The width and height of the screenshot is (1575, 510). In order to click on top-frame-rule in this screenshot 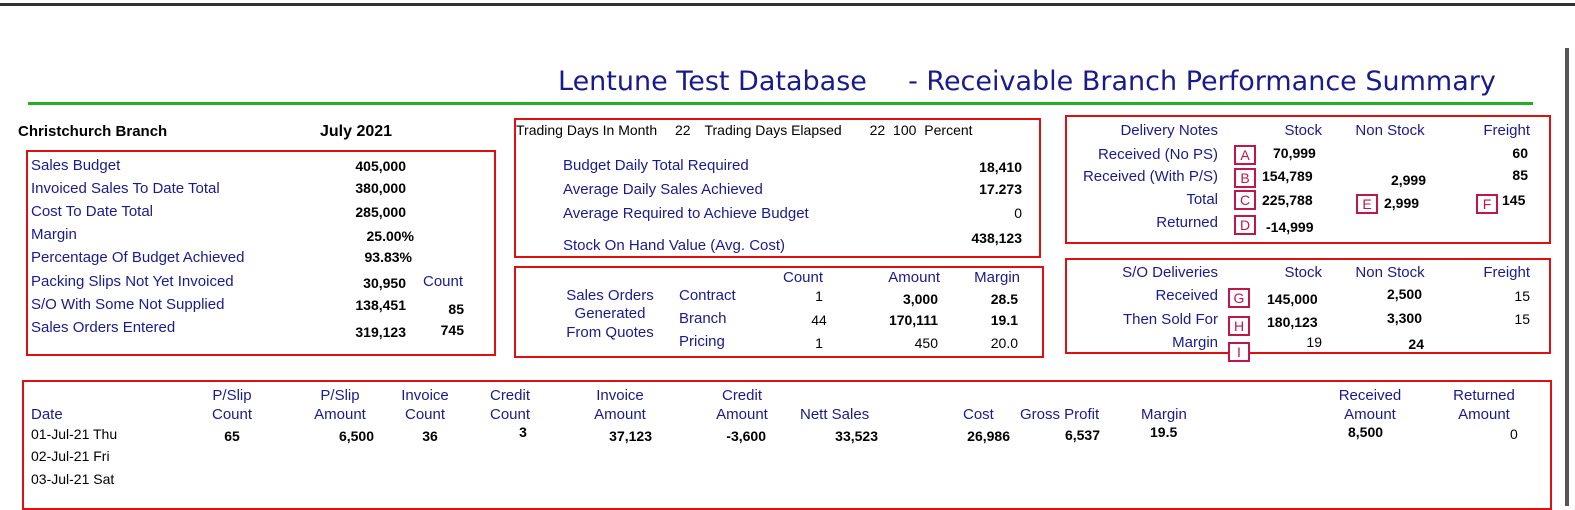, I will do `click(787, 4)`.